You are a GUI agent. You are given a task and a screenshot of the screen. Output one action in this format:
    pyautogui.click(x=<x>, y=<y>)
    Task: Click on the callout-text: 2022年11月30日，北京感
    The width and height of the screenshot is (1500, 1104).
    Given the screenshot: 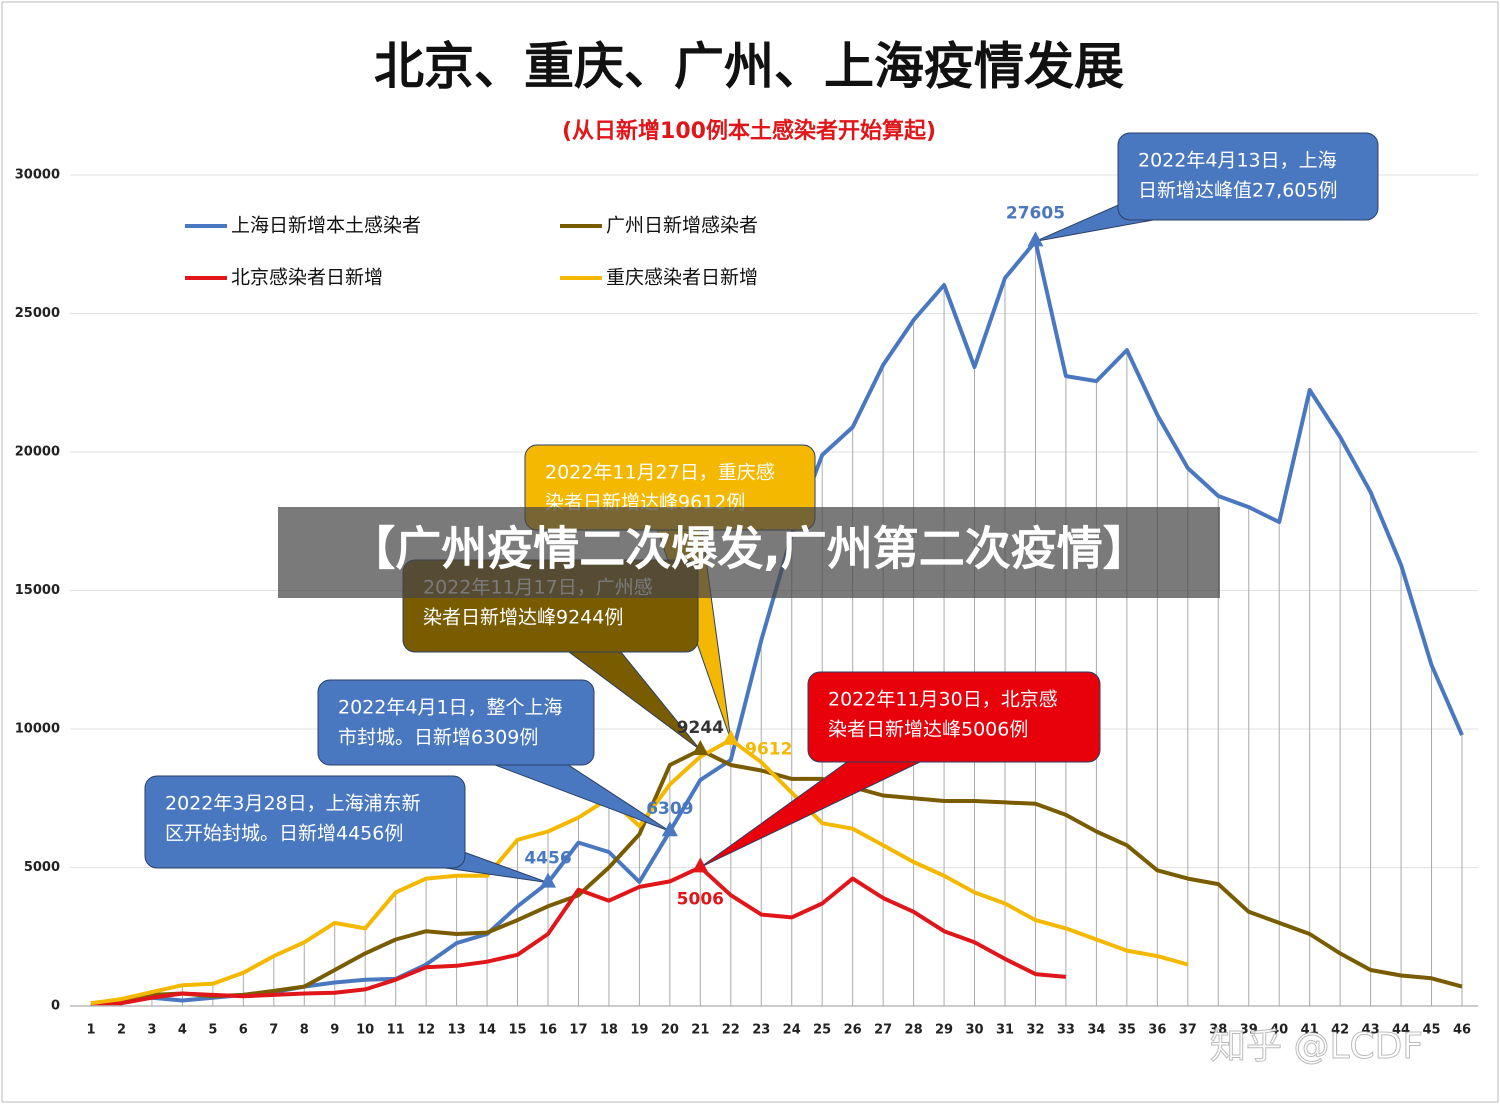 What is the action you would take?
    pyautogui.click(x=943, y=700)
    